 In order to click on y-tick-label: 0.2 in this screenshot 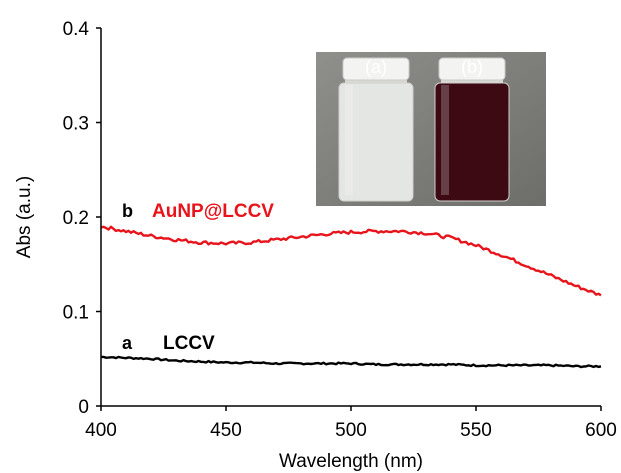, I will do `click(76, 218)`.